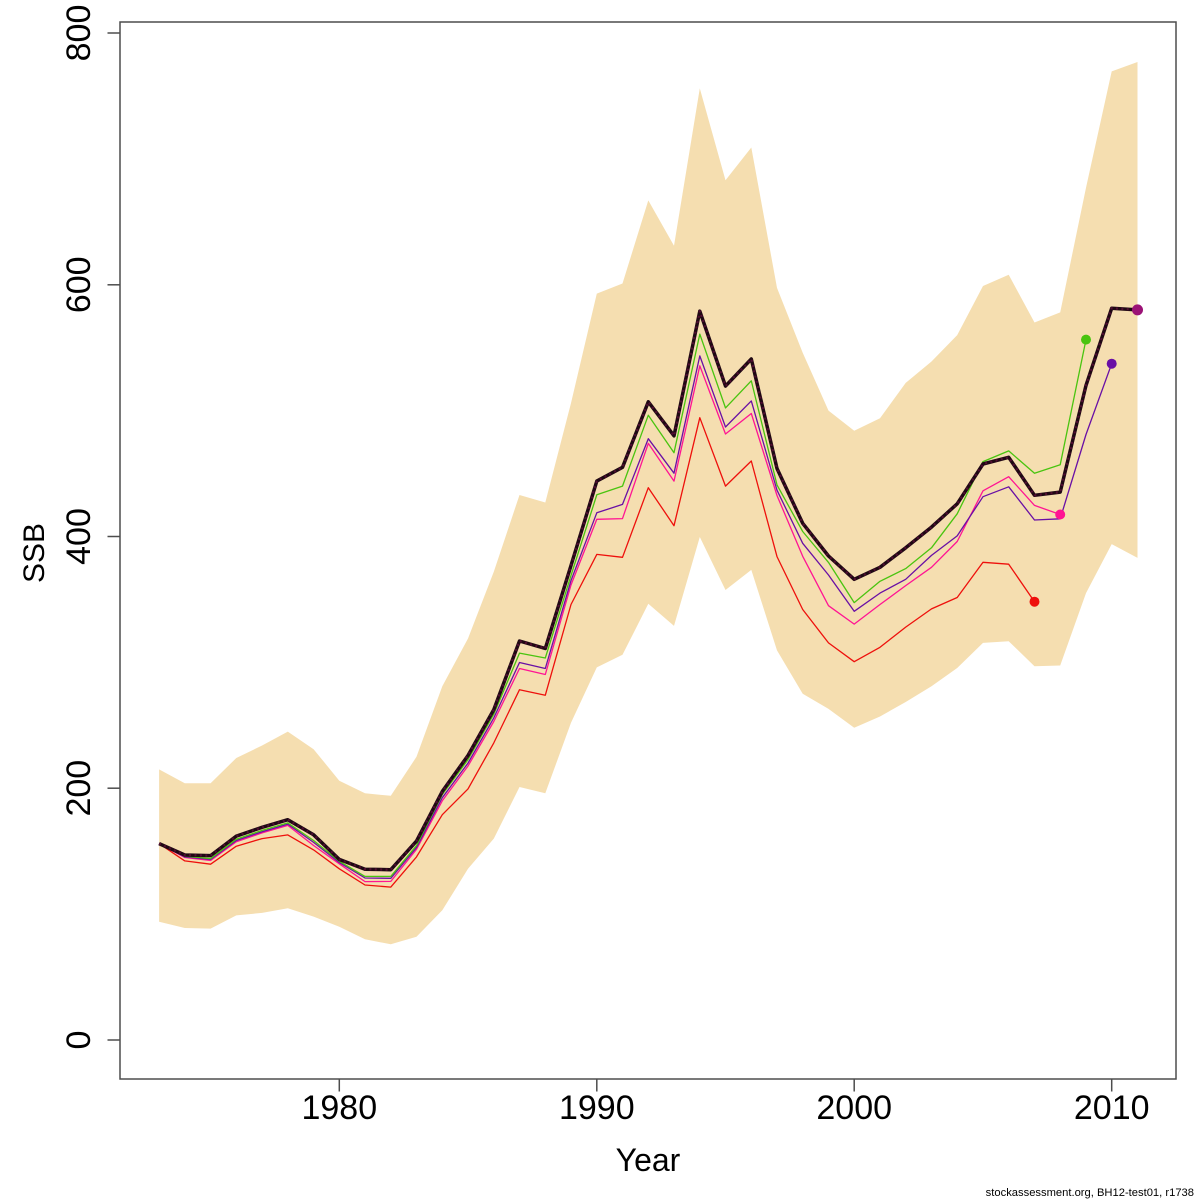 The image size is (1200, 1200). I want to click on svg-text: SSB, so click(34, 553).